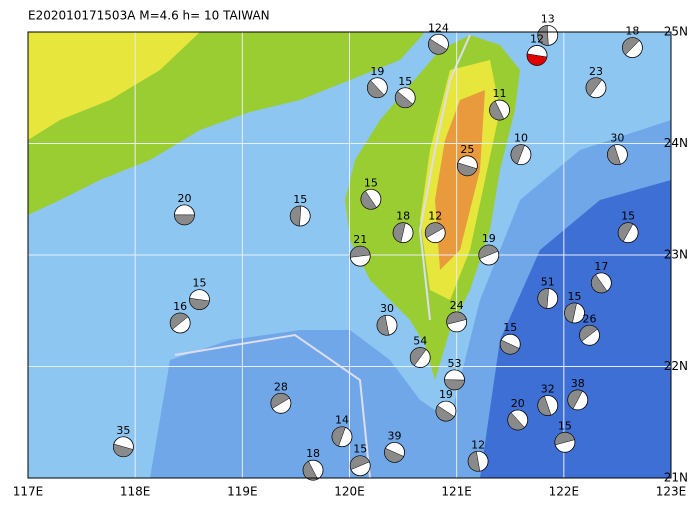  I want to click on focal-mechanism: 13, so click(548, 29).